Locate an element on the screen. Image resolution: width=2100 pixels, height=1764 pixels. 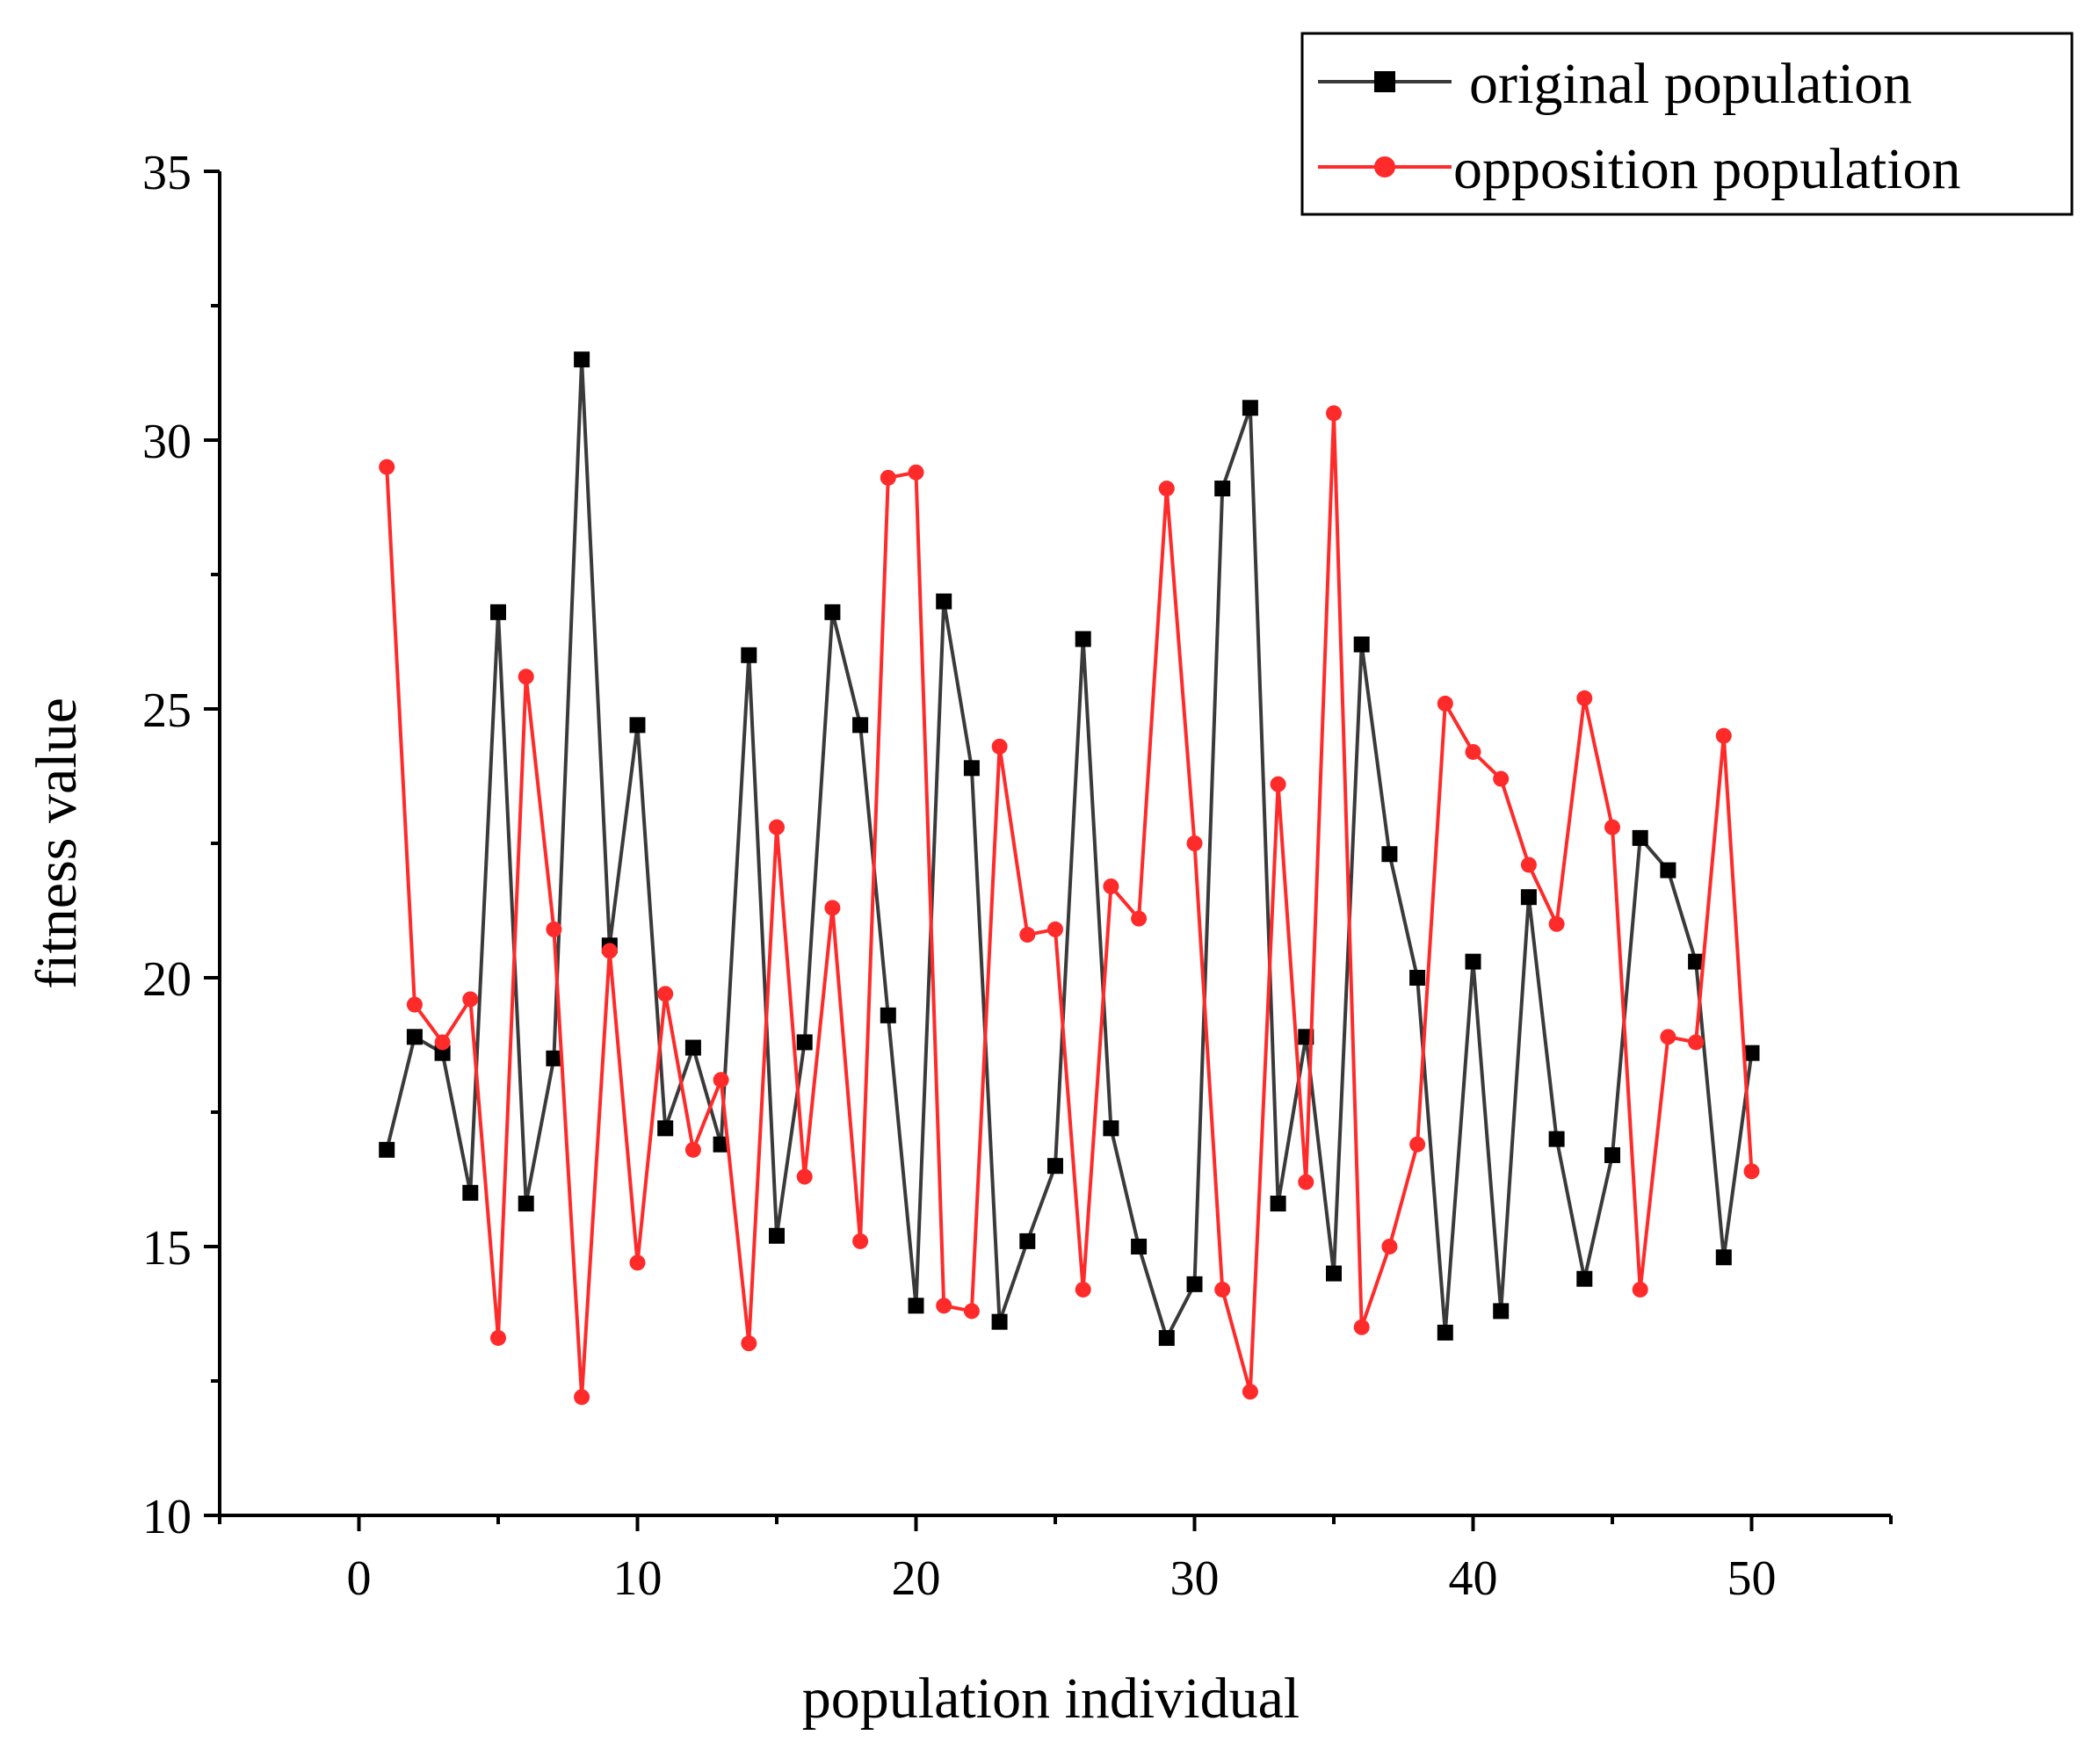
y-tick-label: 15 is located at coordinates (167, 1249).